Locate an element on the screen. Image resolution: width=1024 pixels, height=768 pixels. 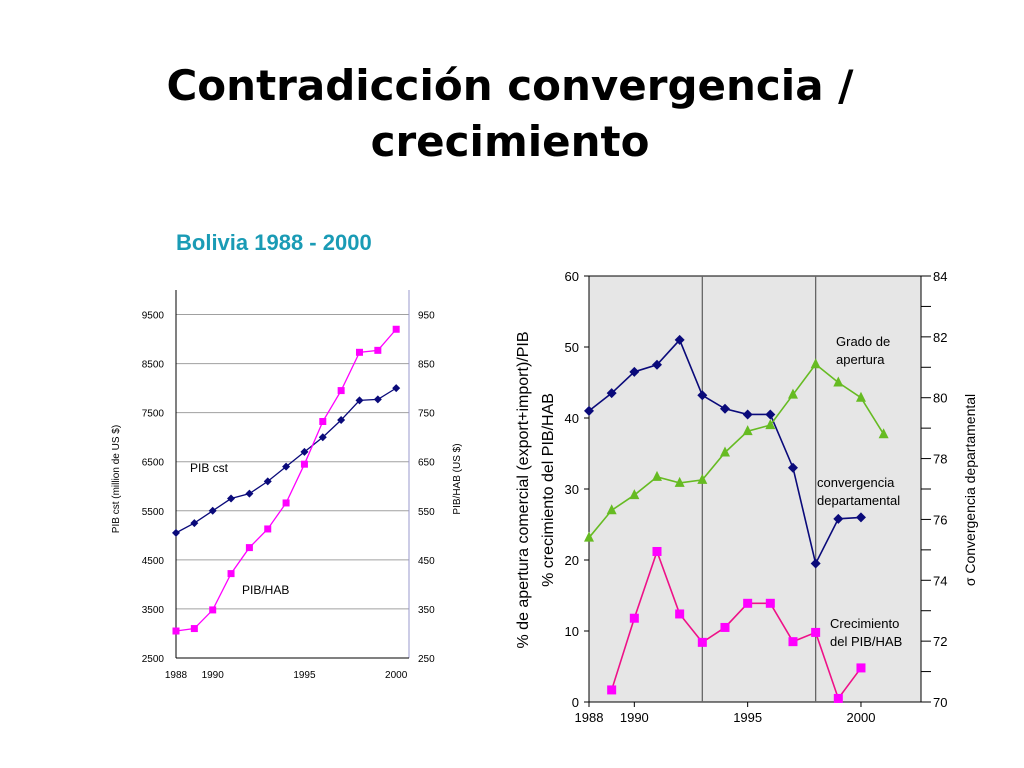
point-convergencia-departamental-2000 is located at coordinates (860, 396).